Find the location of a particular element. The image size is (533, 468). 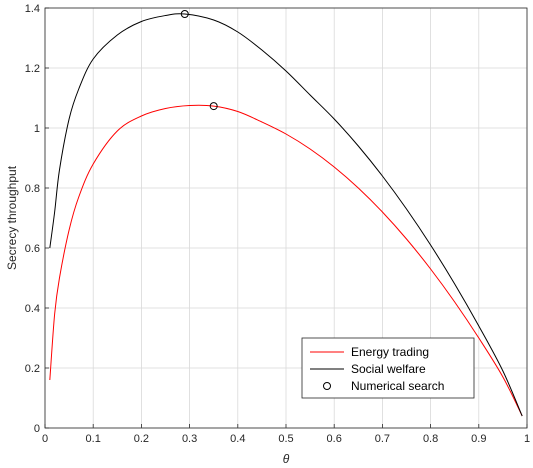

x-axis-label: θ is located at coordinates (286, 459).